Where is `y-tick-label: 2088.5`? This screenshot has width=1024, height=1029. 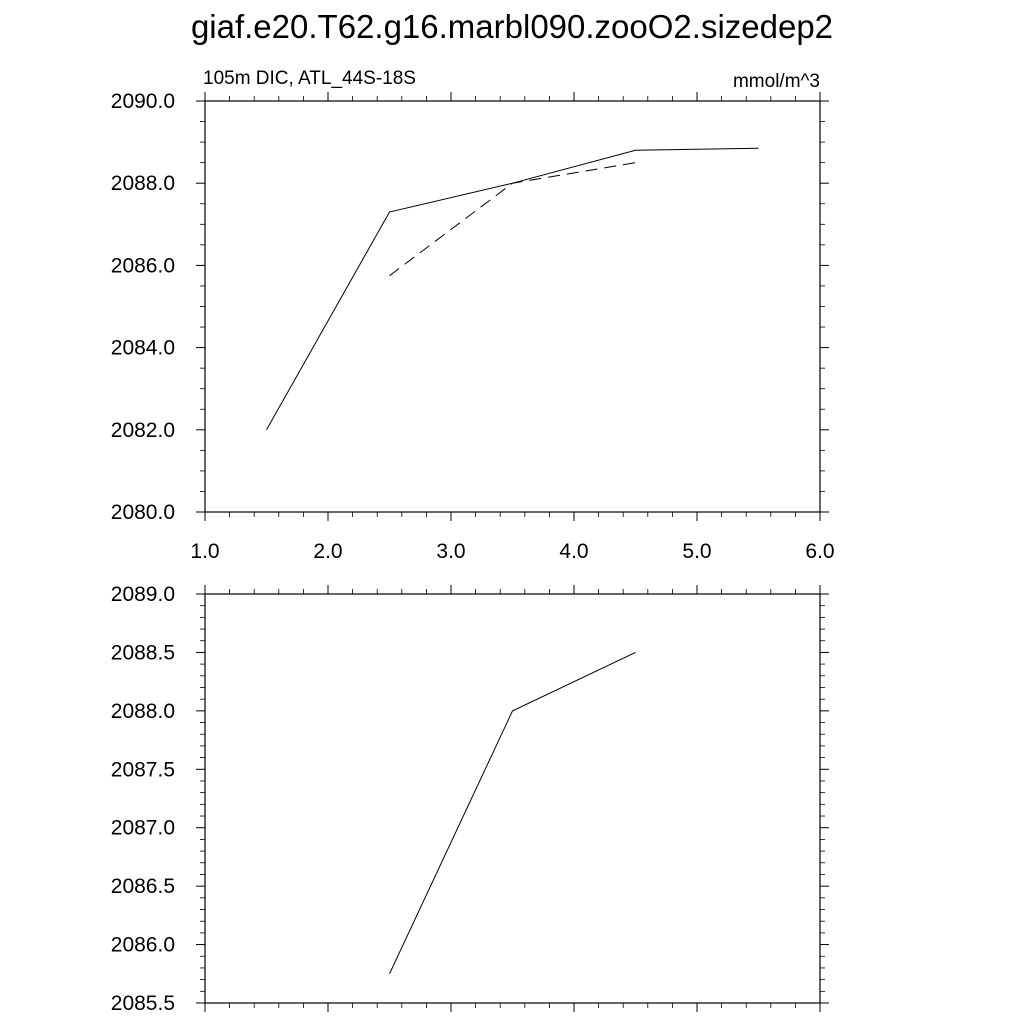
y-tick-label: 2088.5 is located at coordinates (143, 652).